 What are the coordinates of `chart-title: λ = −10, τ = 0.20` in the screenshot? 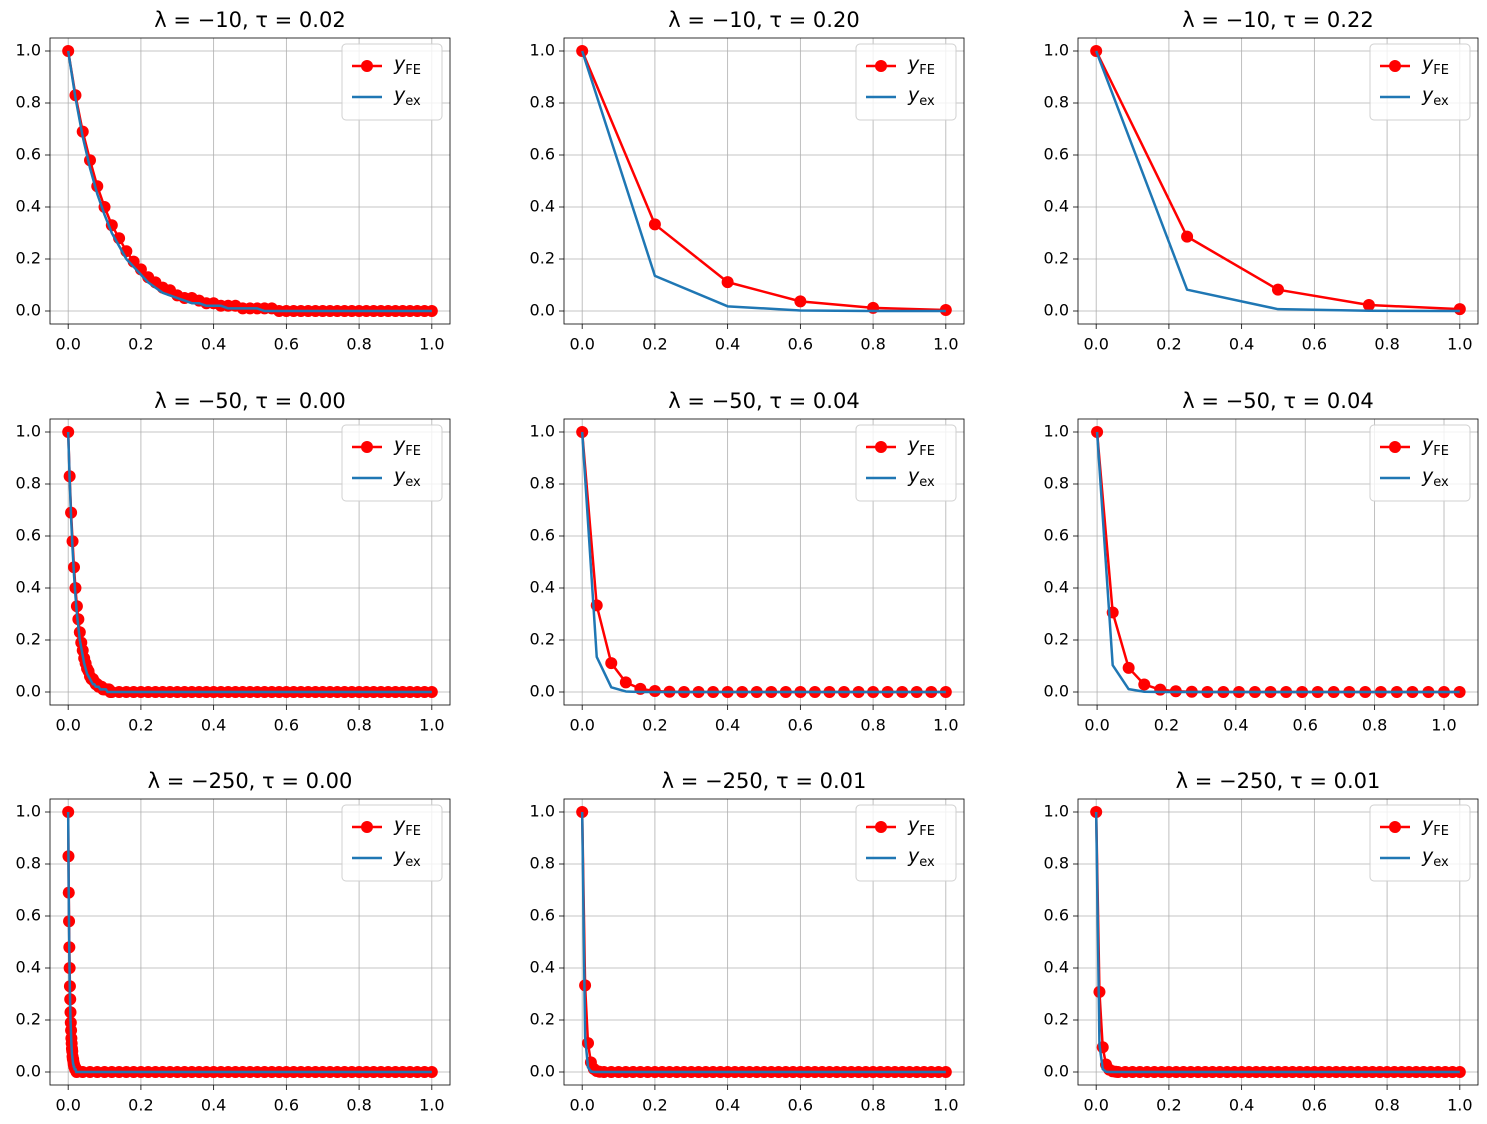 It's located at (763, 20).